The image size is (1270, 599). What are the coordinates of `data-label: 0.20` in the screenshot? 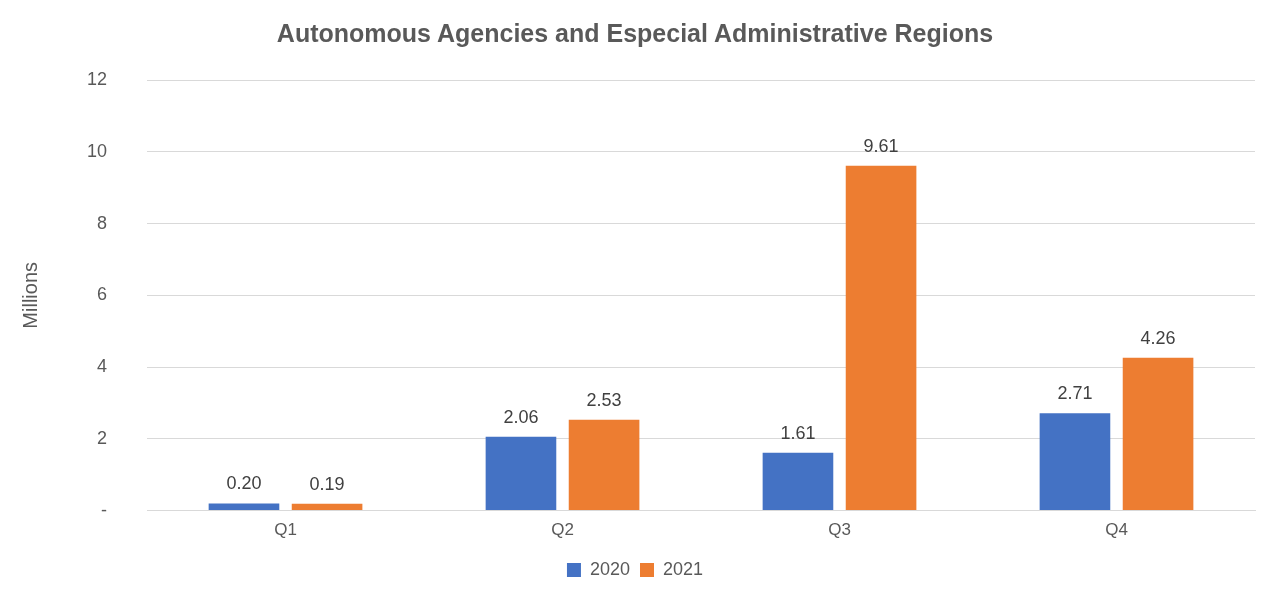 It's located at (244, 483).